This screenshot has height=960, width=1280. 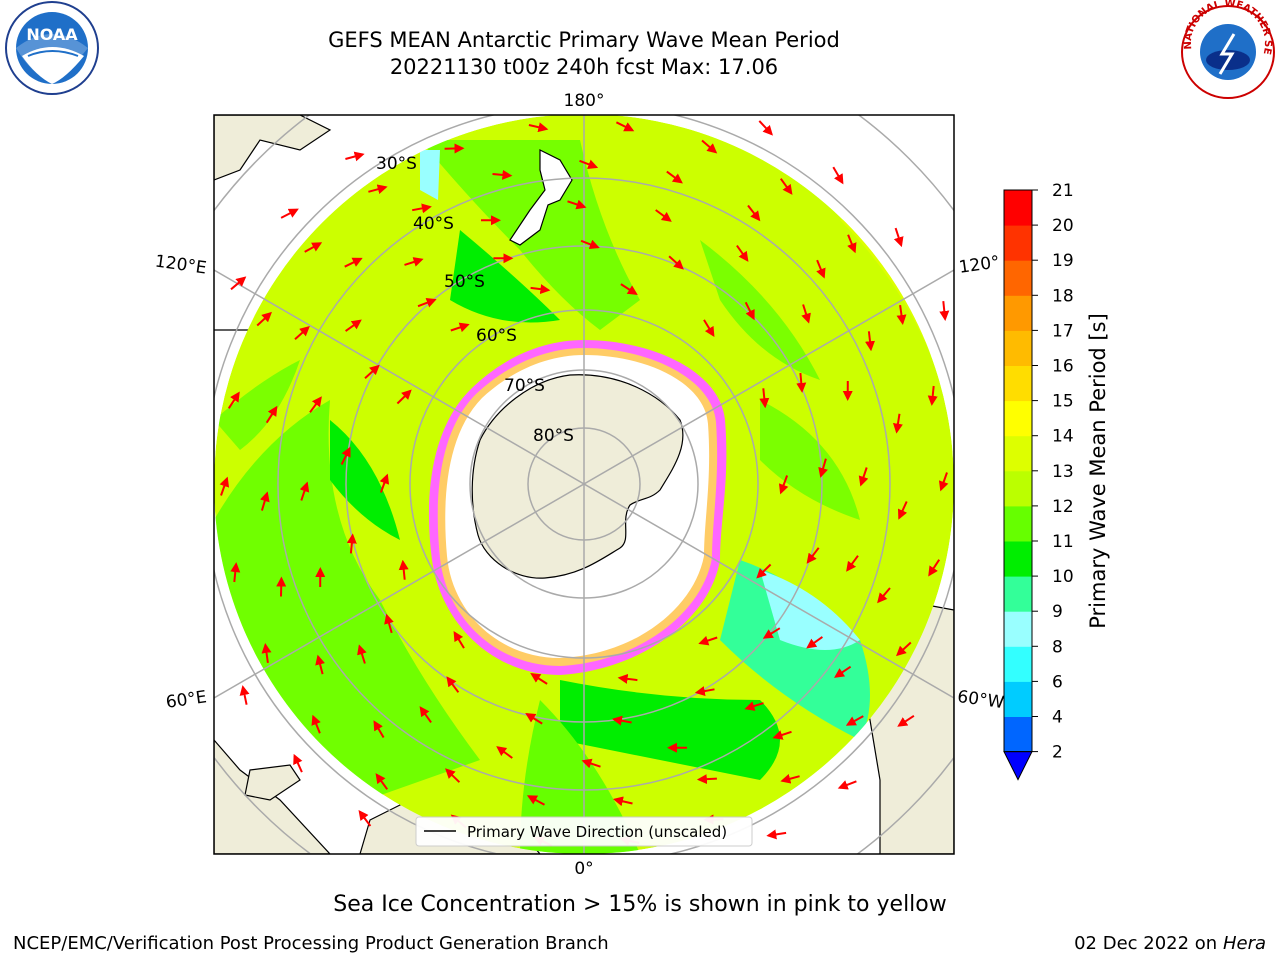 I want to click on chart-subtitle: 20221130 t00z 240h fcst Max: 17.06, so click(x=584, y=67).